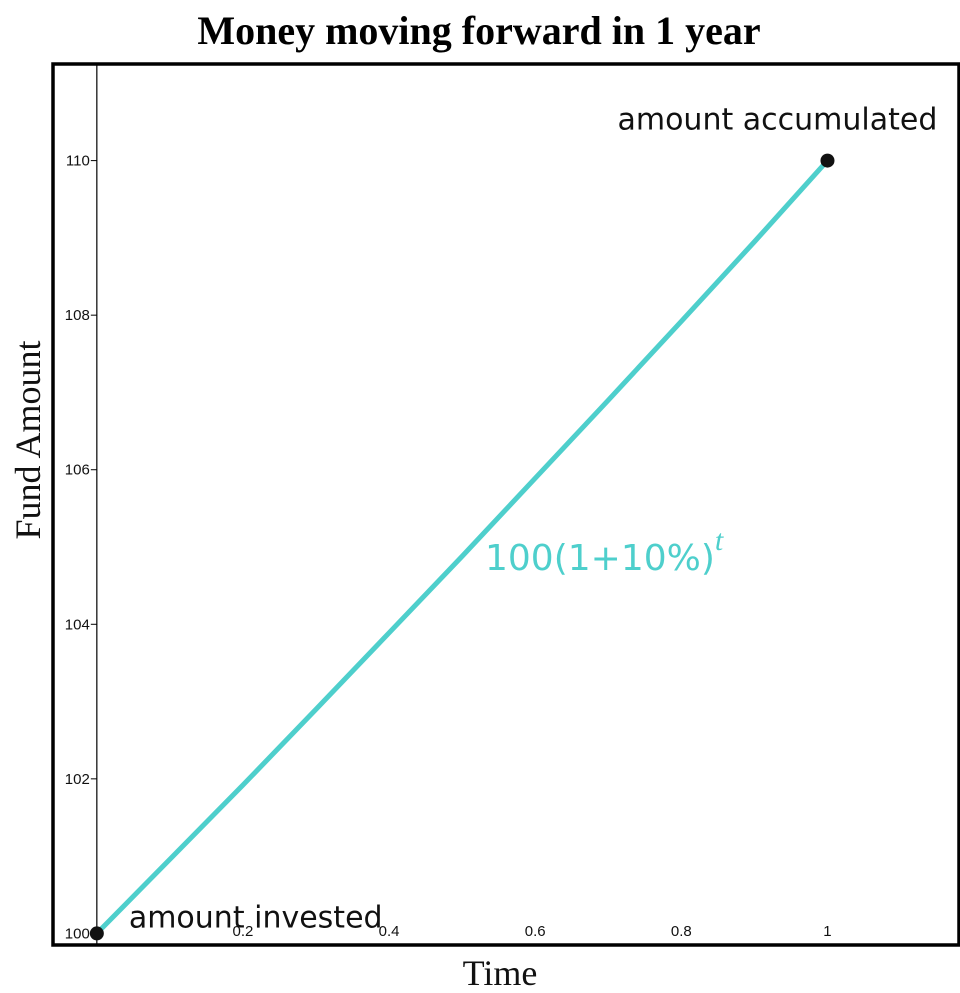  I want to click on x-tick-label: 0.2, so click(243, 931).